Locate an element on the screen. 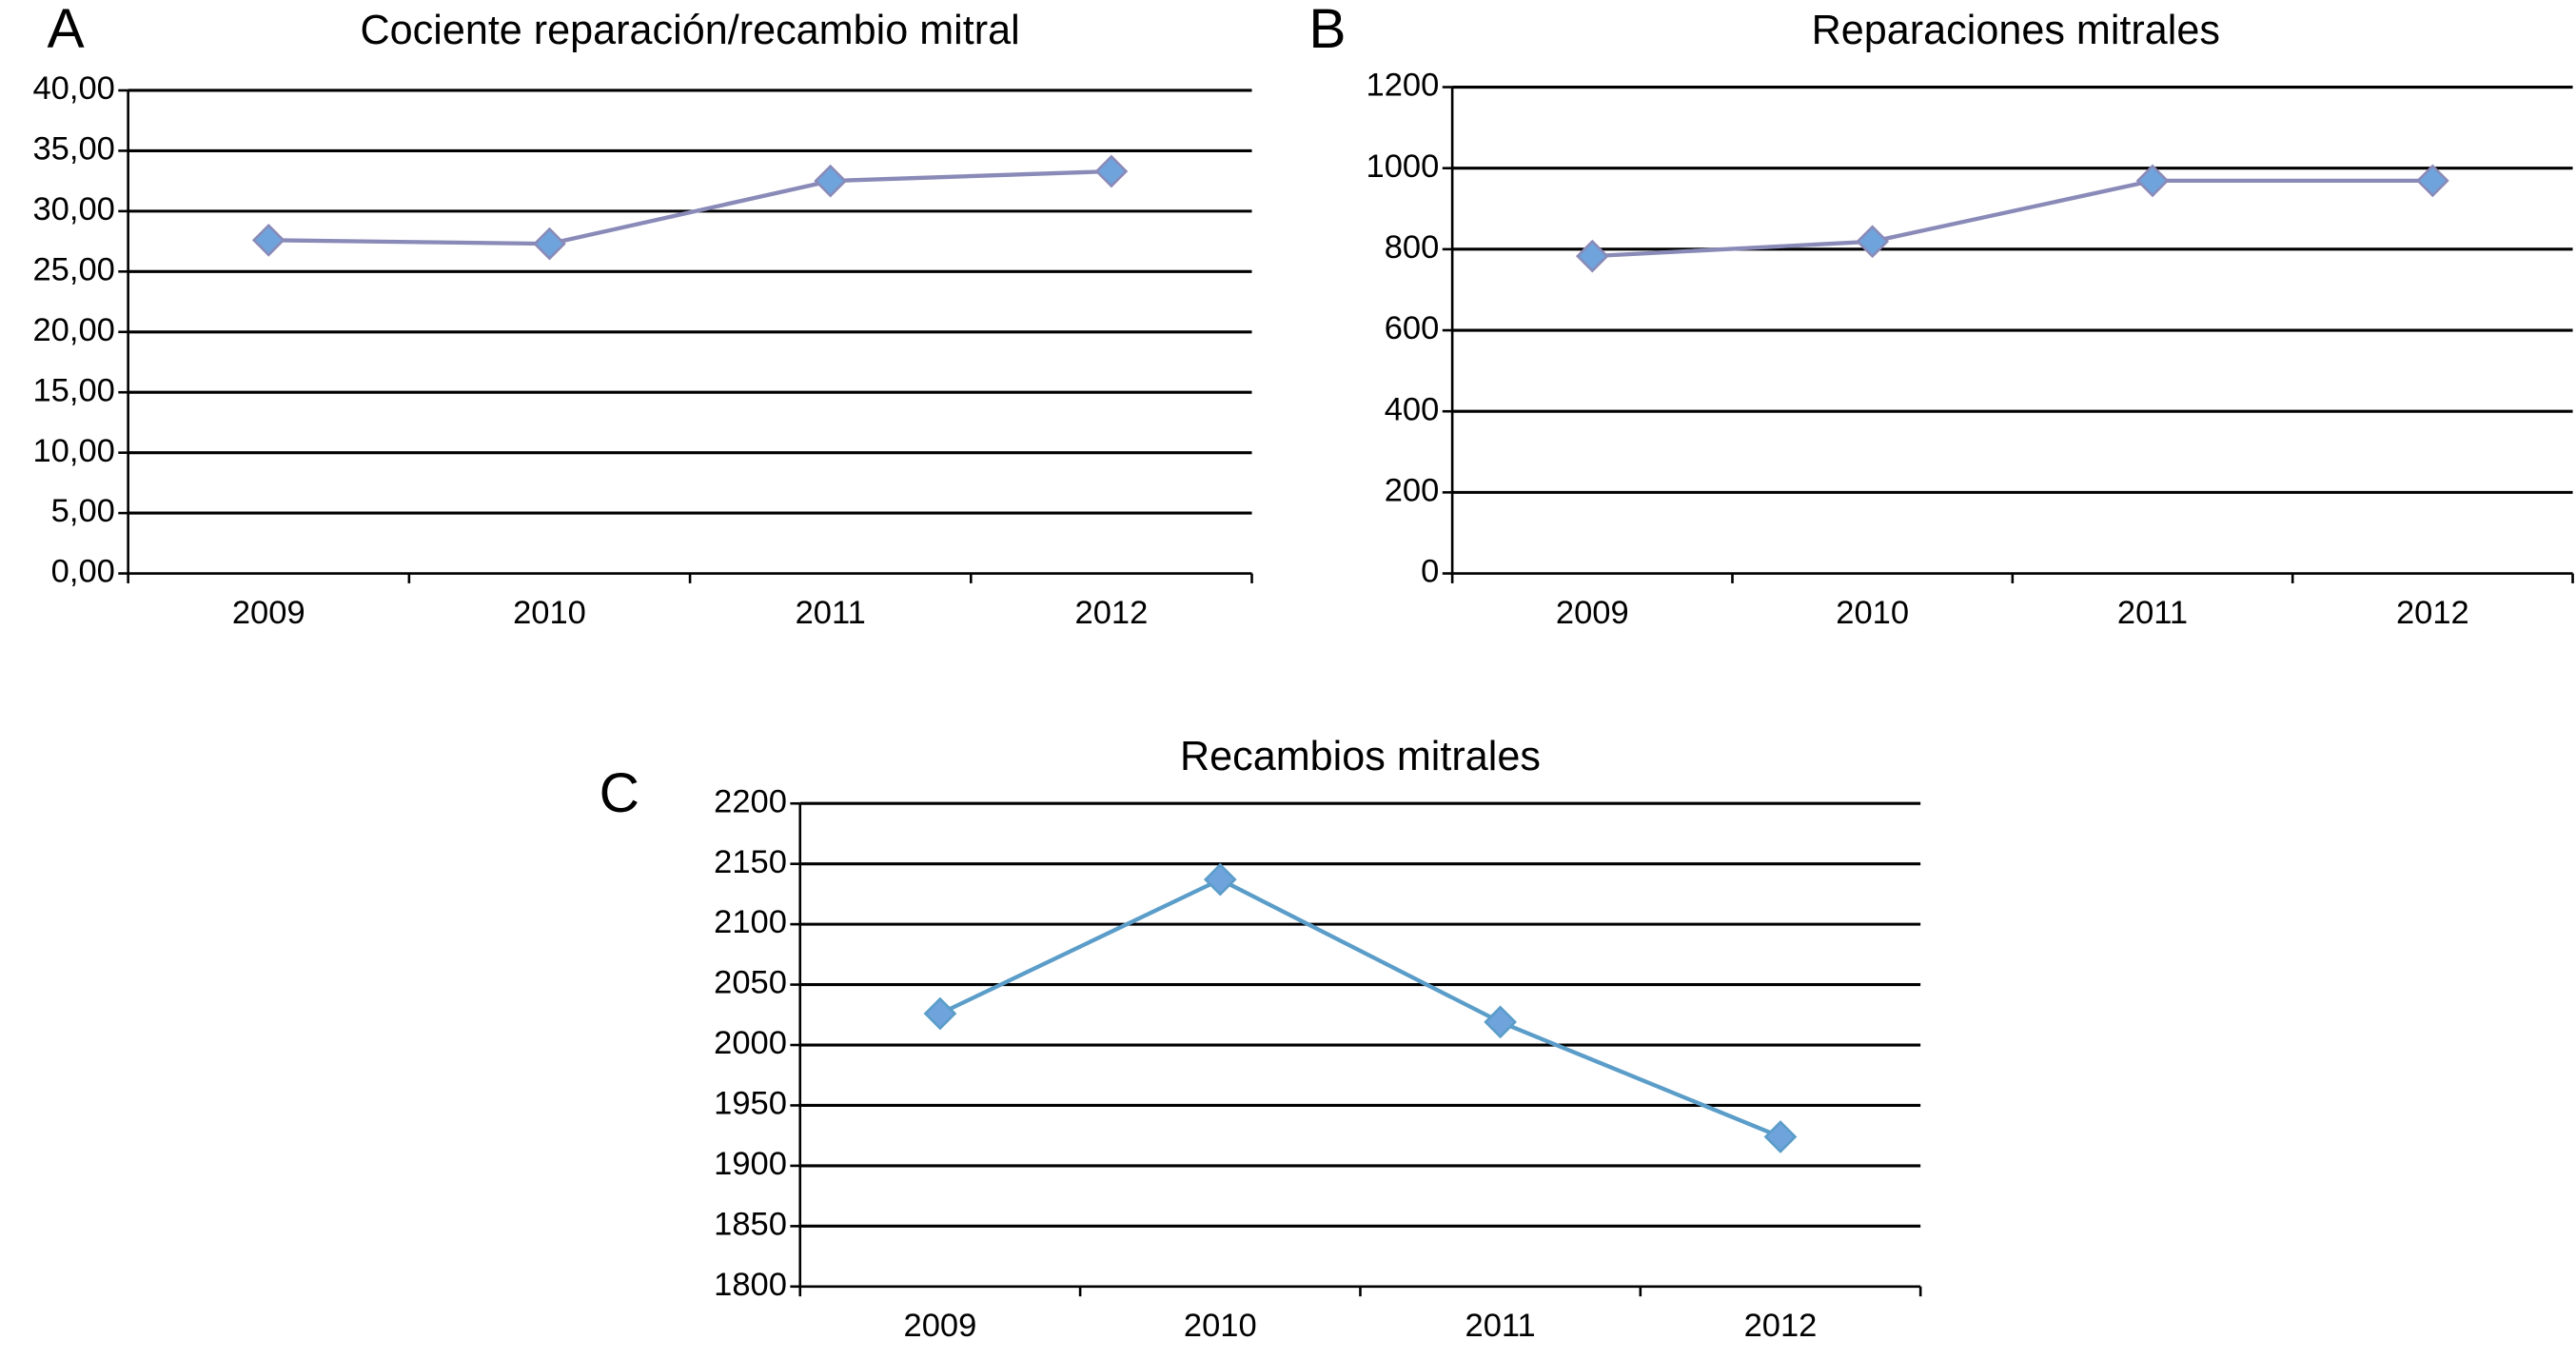  y-tick-label: 1200 is located at coordinates (1403, 86).